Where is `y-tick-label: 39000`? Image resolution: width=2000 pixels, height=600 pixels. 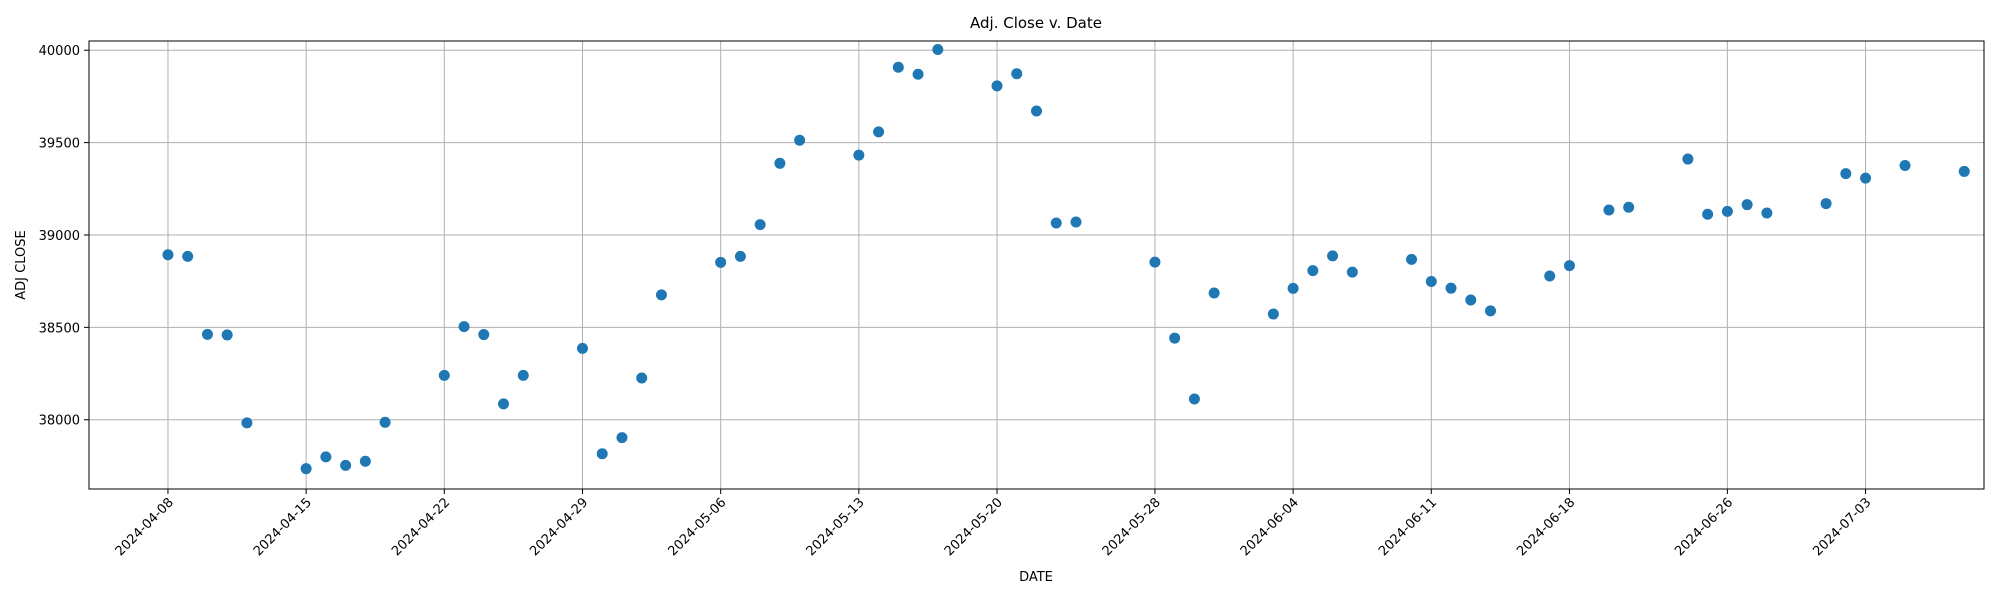
y-tick-label: 39000 is located at coordinates (59, 236).